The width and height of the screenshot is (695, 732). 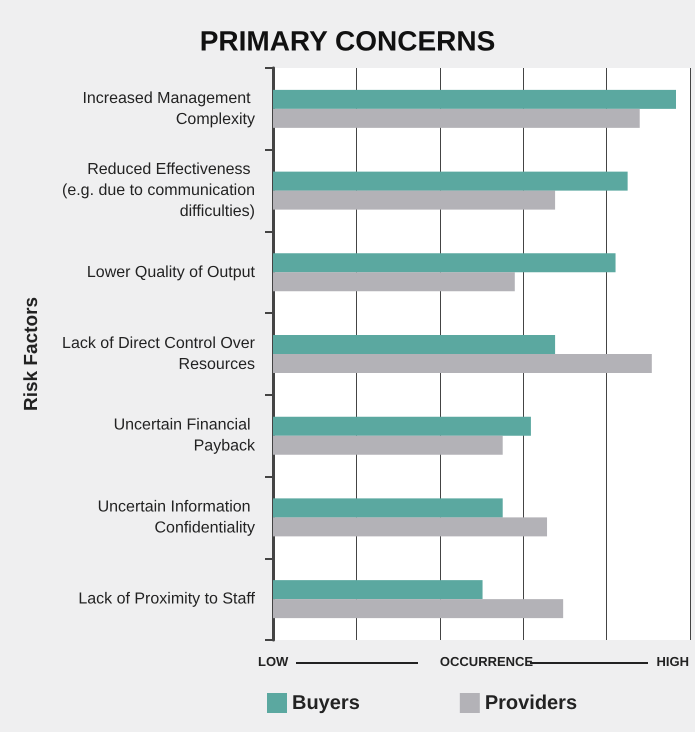 What do you see at coordinates (176, 517) in the screenshot?
I see `y-tick-label: Uncertain Information Confidentiality` at bounding box center [176, 517].